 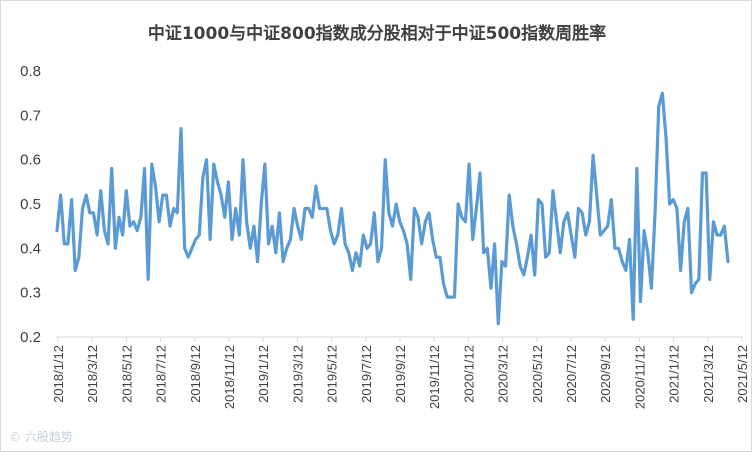 What do you see at coordinates (400, 339) in the screenshot?
I see `x-axis-tick-marks` at bounding box center [400, 339].